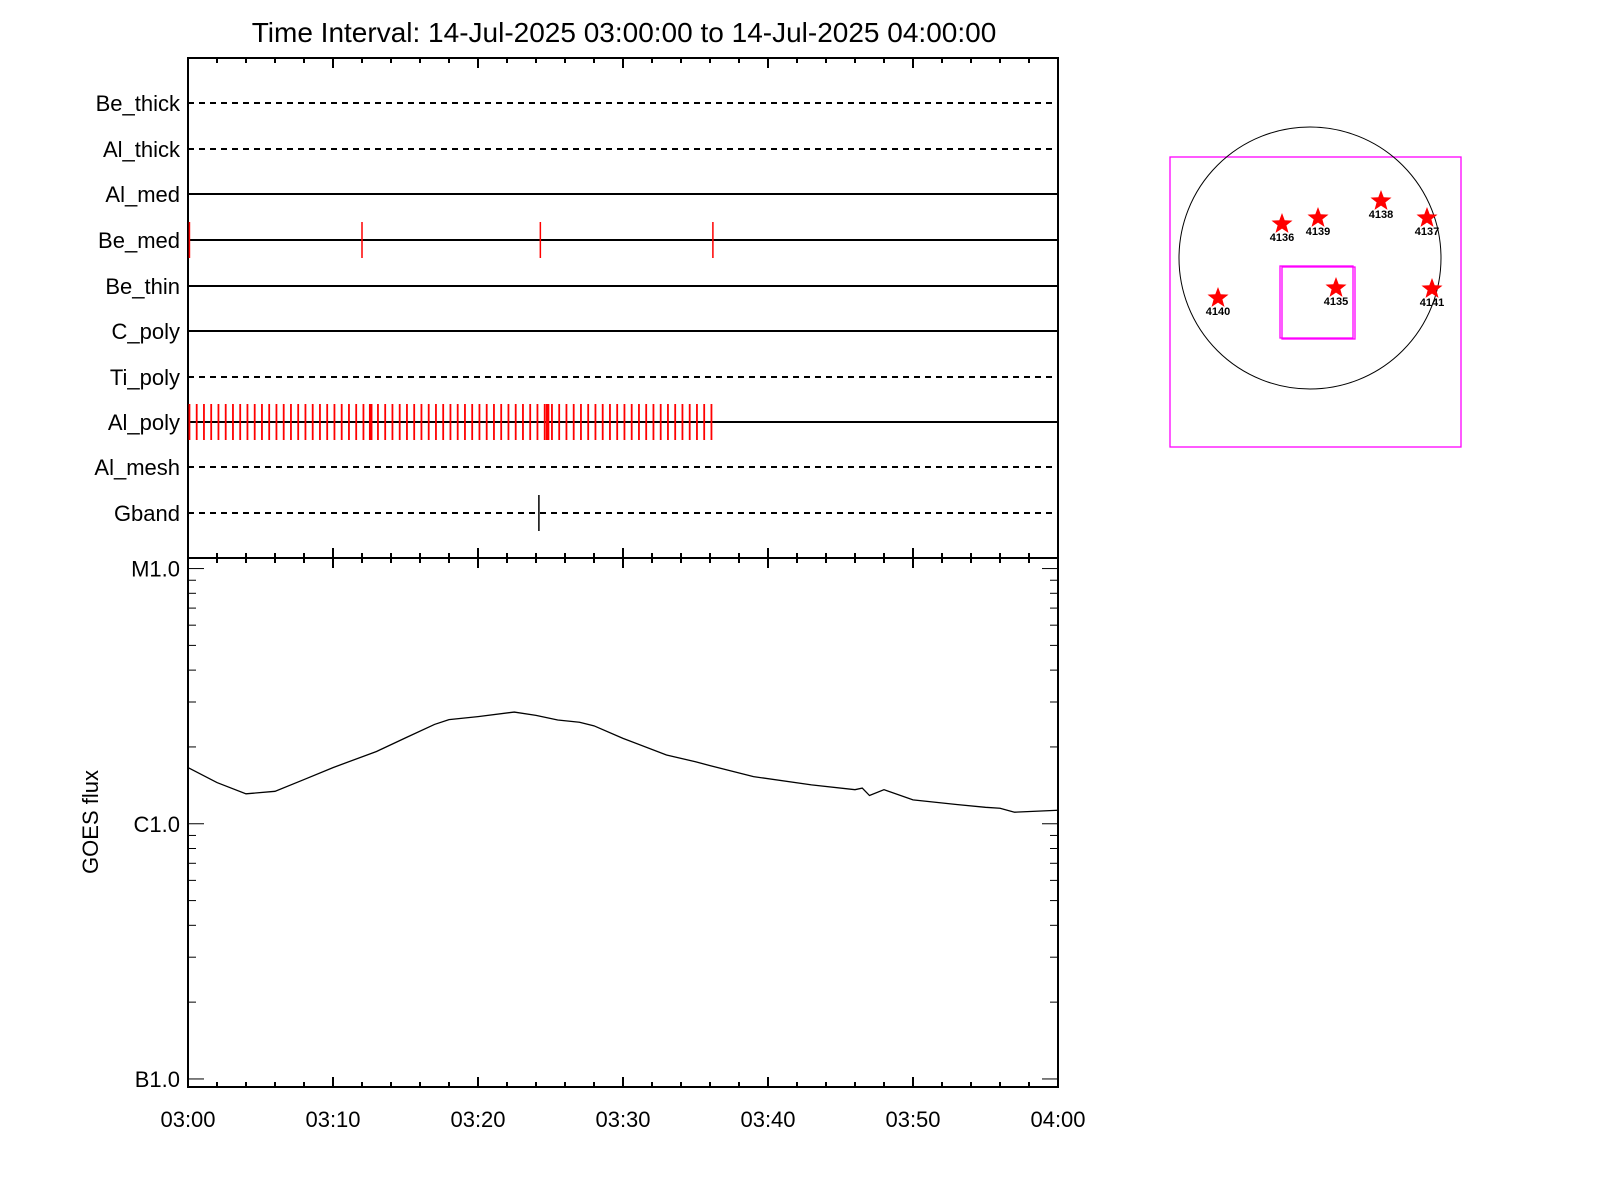  Describe the element at coordinates (157, 824) in the screenshot. I see `y-tick-label: C1.0` at that location.